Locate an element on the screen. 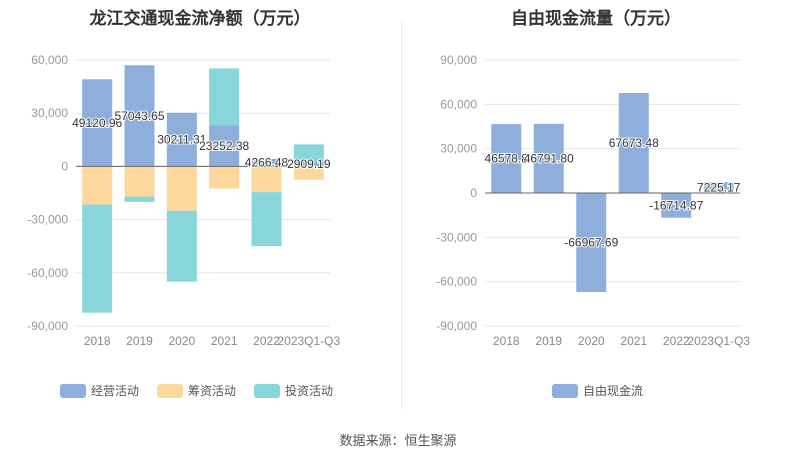  data-label: 46578.8 is located at coordinates (507, 159).